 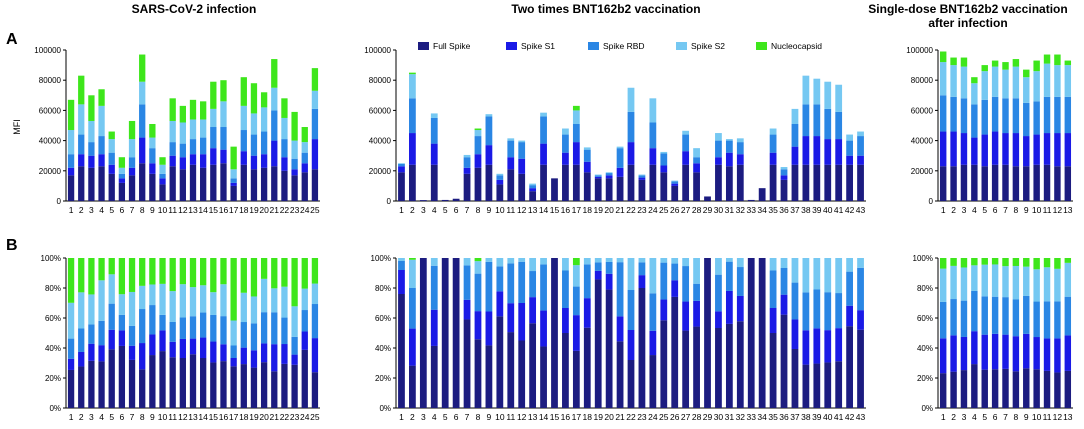 What do you see at coordinates (620, 210) in the screenshot?
I see `x-tick-label: 21` at bounding box center [620, 210].